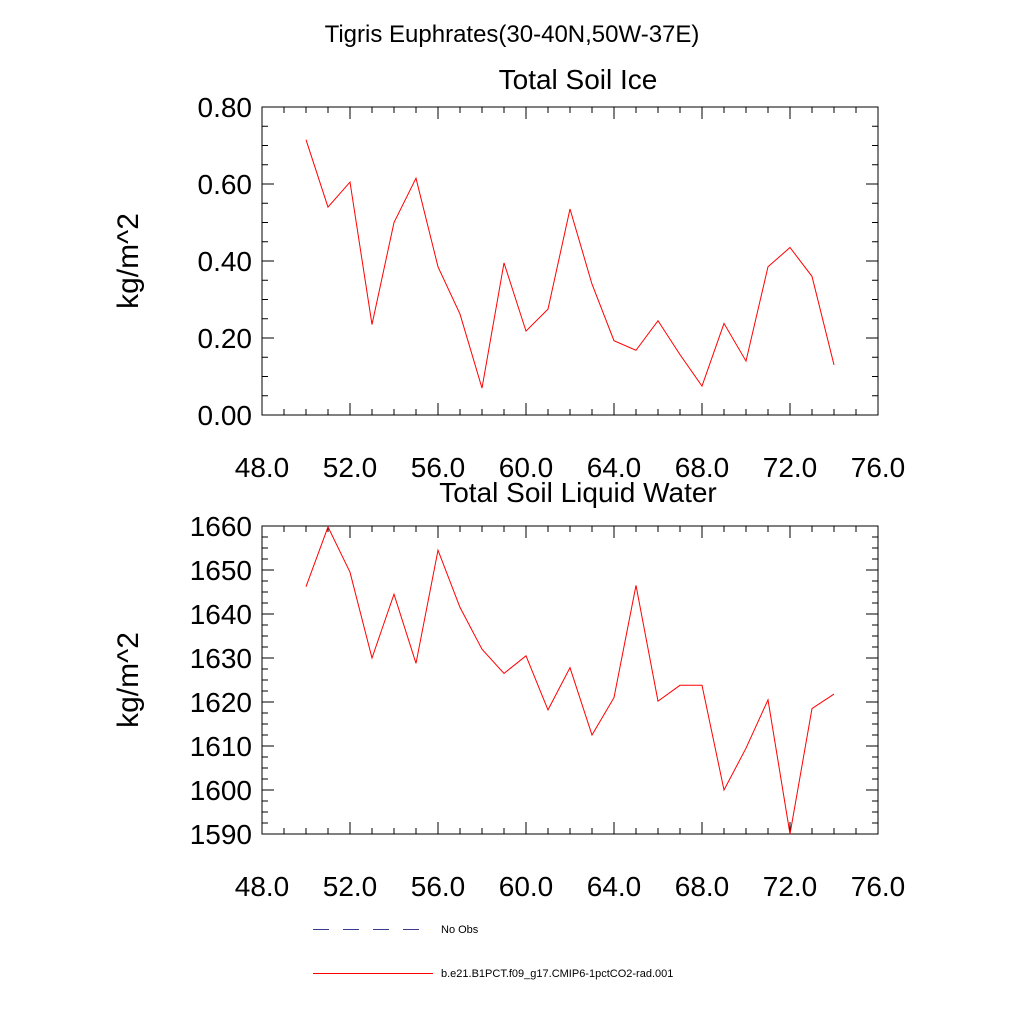 The width and height of the screenshot is (1024, 1024). Describe the element at coordinates (225, 338) in the screenshot. I see `y-tick-label: 0.20` at that location.